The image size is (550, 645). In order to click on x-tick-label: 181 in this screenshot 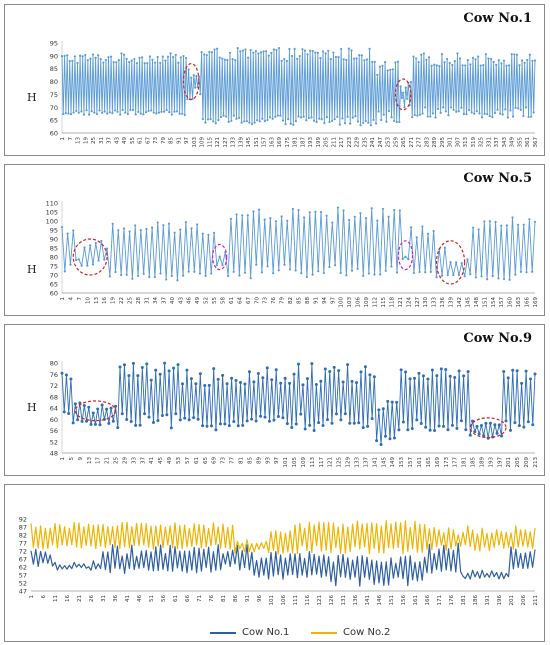, I will do `click(296, 142)`.